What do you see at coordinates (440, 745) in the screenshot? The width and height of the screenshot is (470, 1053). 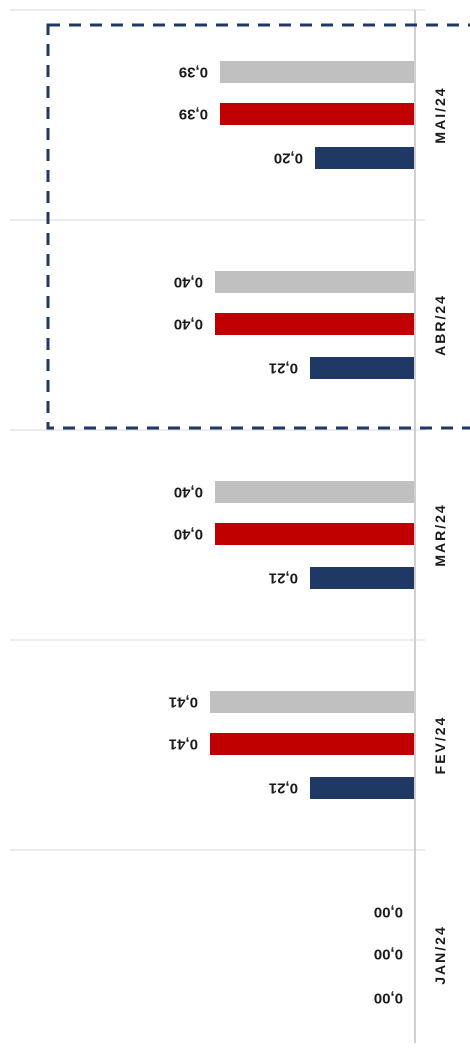 I see `category-label: FEV/24` at bounding box center [440, 745].